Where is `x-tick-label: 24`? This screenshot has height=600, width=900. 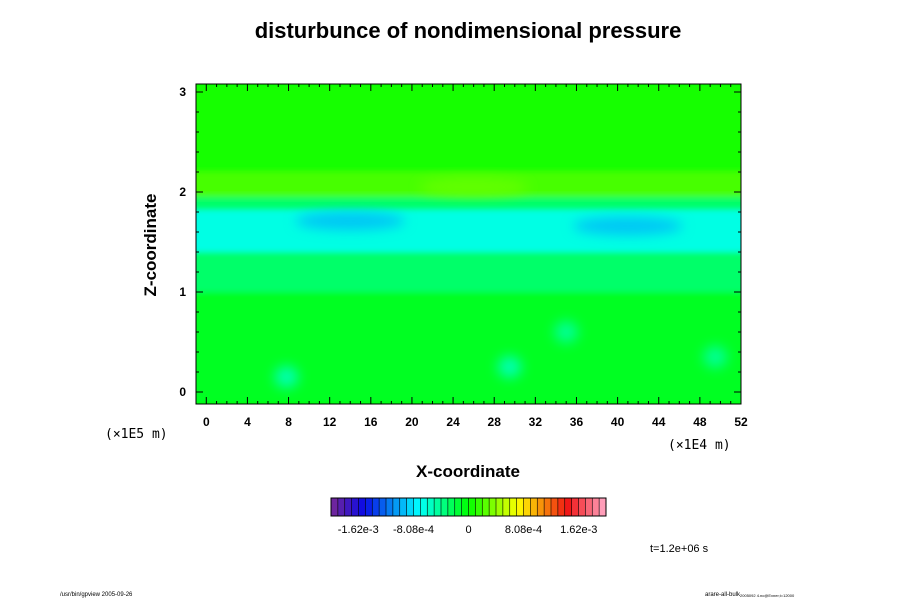 x-tick-label: 24 is located at coordinates (453, 422).